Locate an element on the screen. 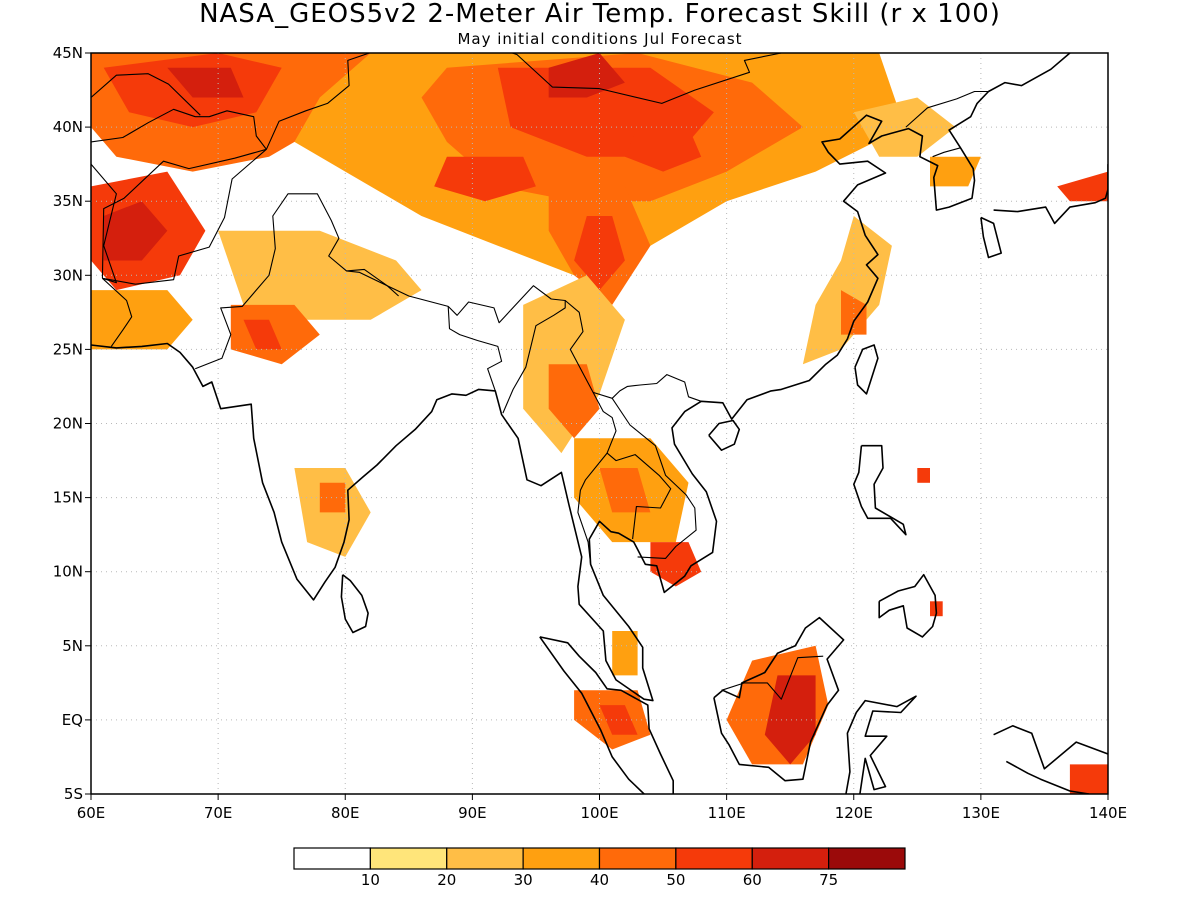 This screenshot has width=1200, height=904. colorbar-label: 30 is located at coordinates (523, 880).